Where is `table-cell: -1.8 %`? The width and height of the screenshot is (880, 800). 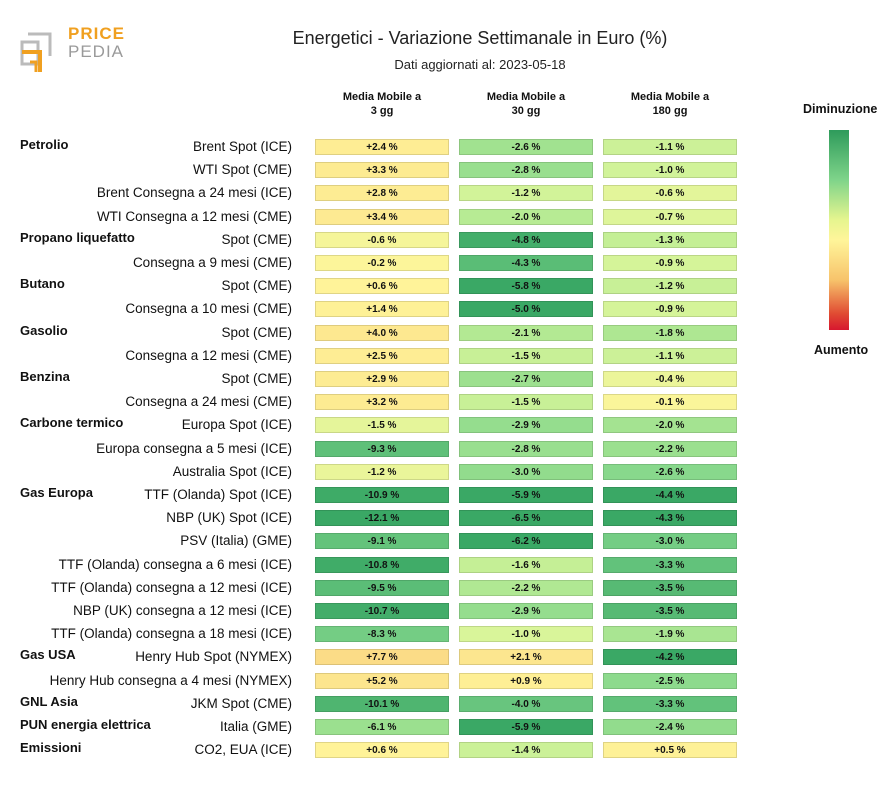
table-cell: -1.8 % is located at coordinates (670, 332).